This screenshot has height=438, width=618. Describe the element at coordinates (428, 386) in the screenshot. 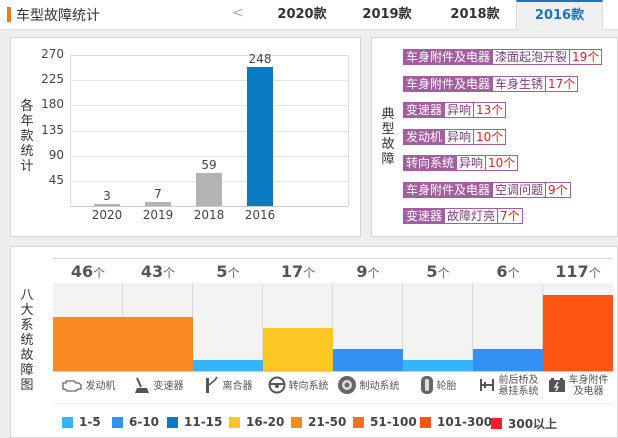

I see `tire-icon` at that location.